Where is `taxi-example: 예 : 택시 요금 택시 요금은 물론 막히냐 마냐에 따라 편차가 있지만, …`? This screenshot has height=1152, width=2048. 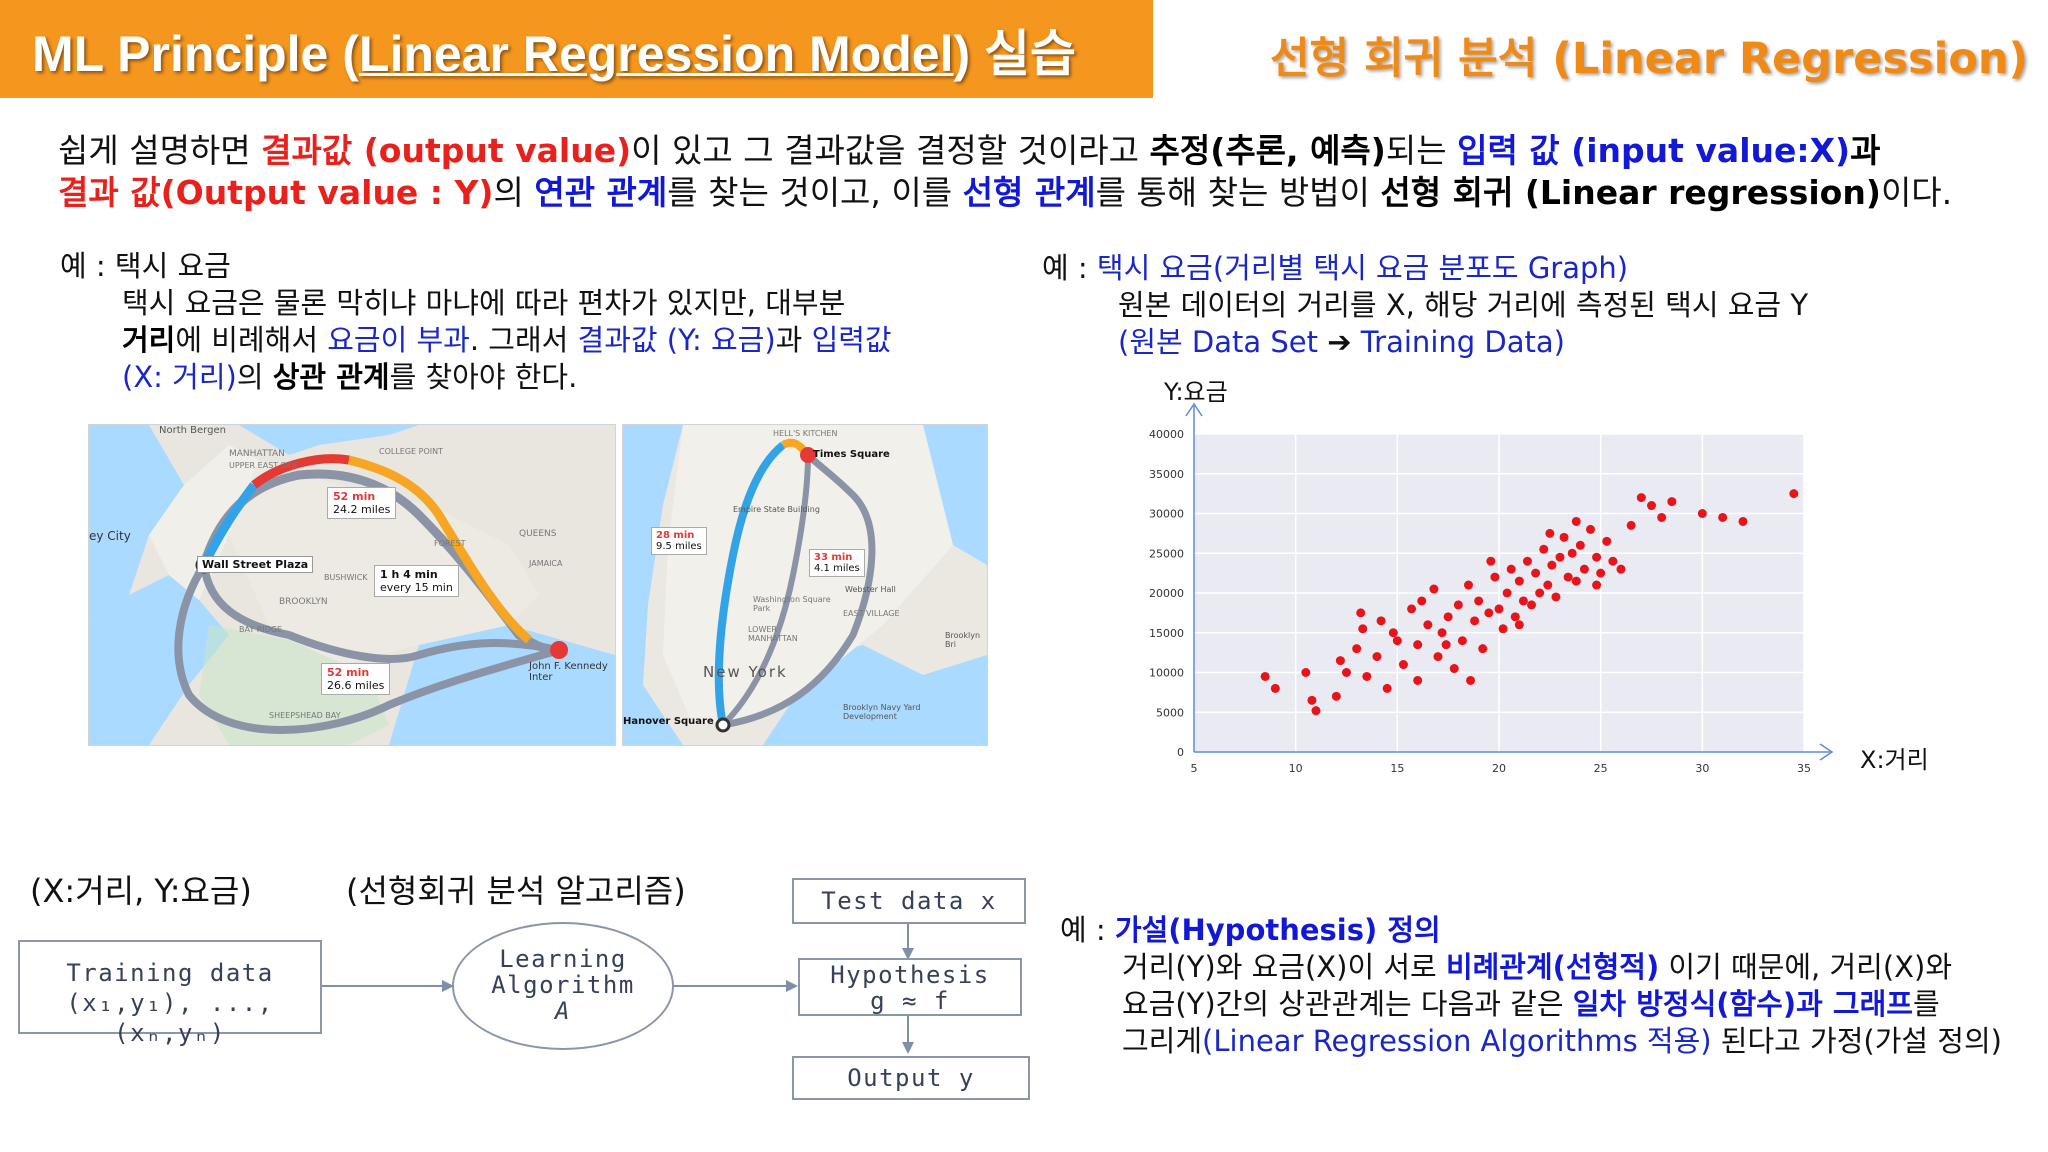 taxi-example: 예 : 택시 요금 택시 요금은 물론 막히냐 마냐에 따라 편차가 있지만, … is located at coordinates (476, 322).